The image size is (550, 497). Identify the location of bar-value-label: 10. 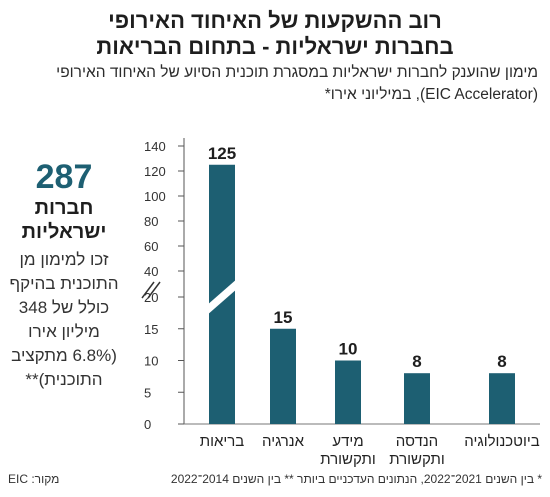
(348, 349).